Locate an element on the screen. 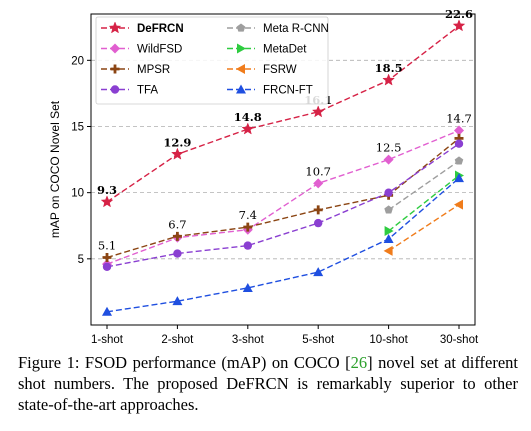 This screenshot has width=531, height=431. legend-marker-frcn-ft is located at coordinates (241, 89).